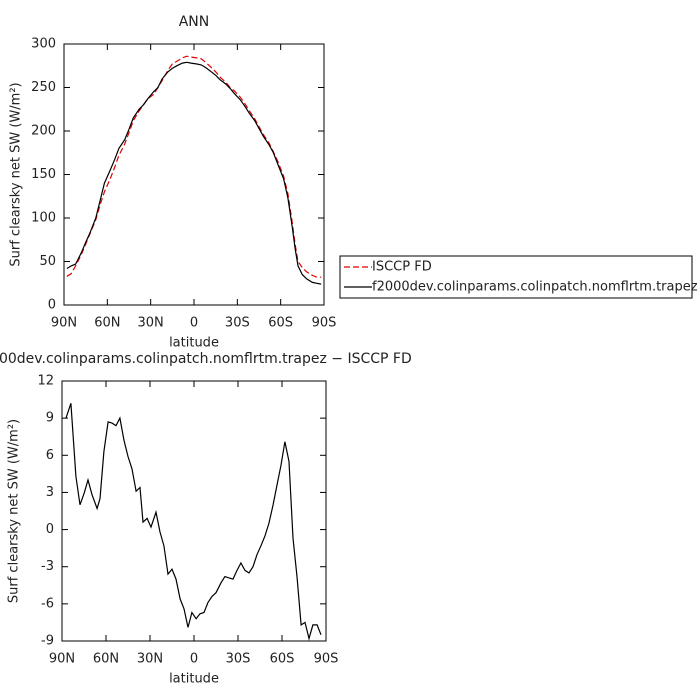  I want to click on legend-label: ISCCP FD, so click(402, 267).